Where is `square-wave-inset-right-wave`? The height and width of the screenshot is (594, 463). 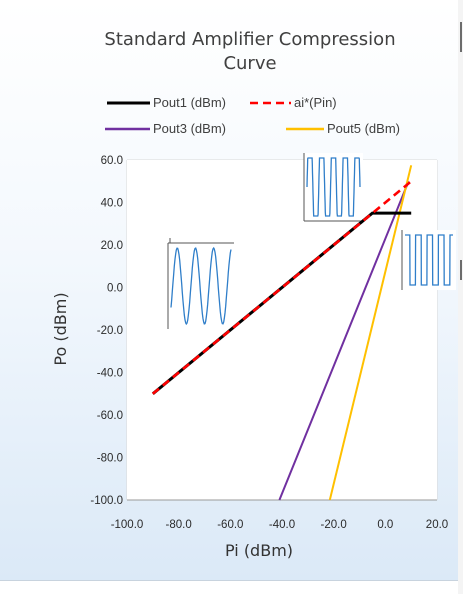 square-wave-inset-right-wave is located at coordinates (429, 260).